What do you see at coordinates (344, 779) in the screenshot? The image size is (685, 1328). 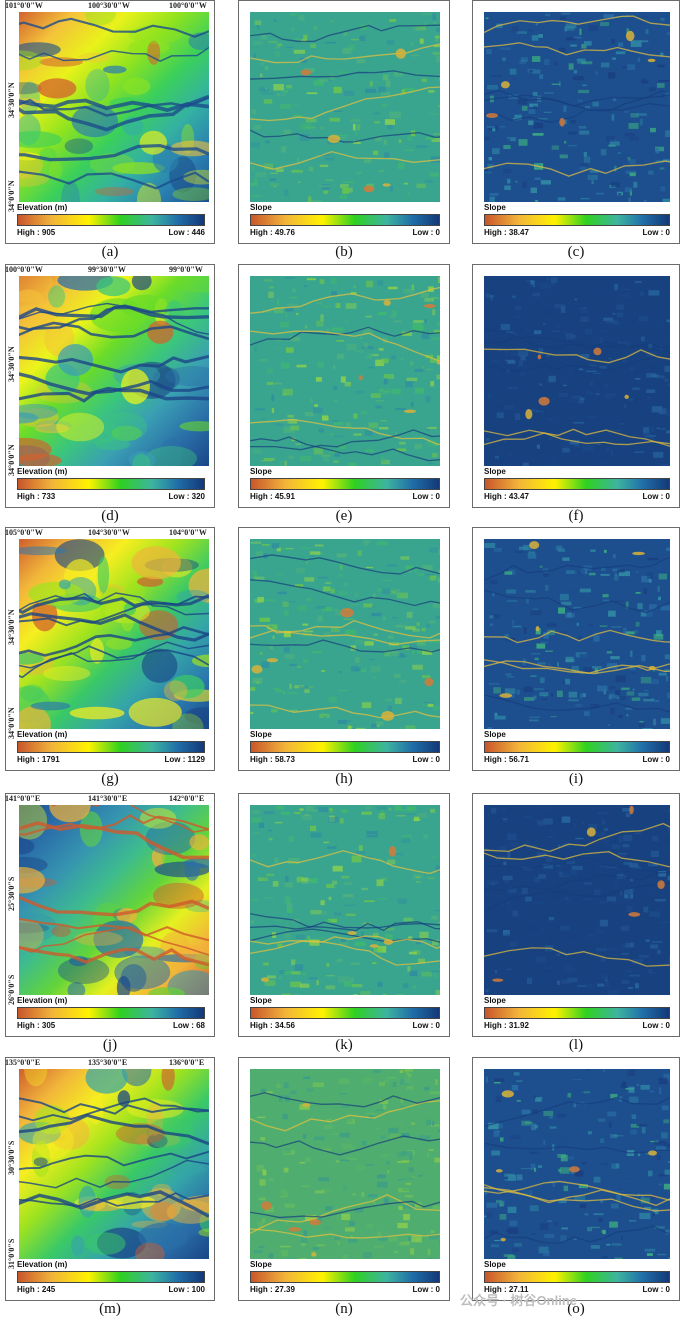 I see `panel-caption: (h)` at bounding box center [344, 779].